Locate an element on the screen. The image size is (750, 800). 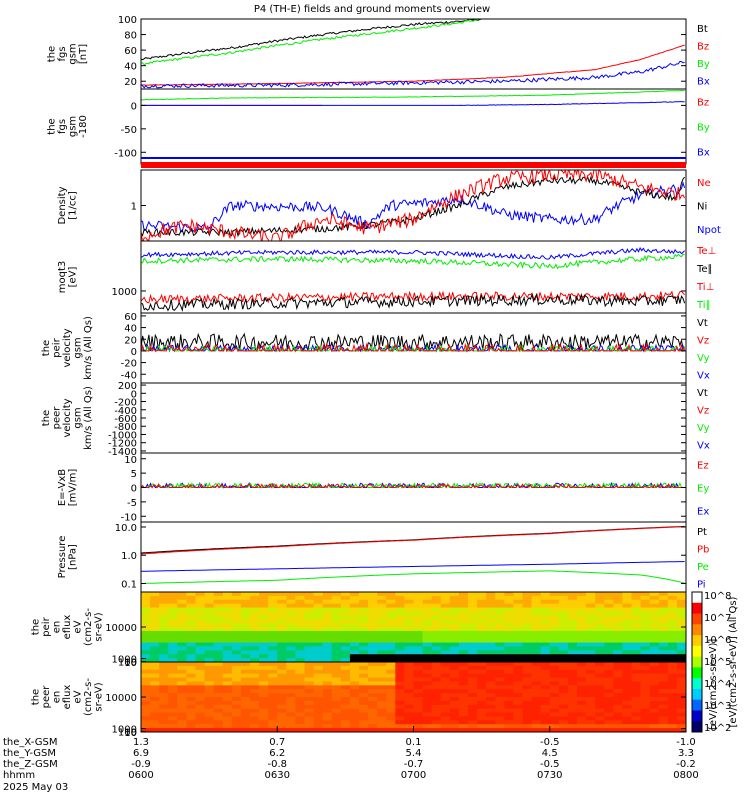
ylabel-line: (cm2-s- is located at coordinates (88, 697).